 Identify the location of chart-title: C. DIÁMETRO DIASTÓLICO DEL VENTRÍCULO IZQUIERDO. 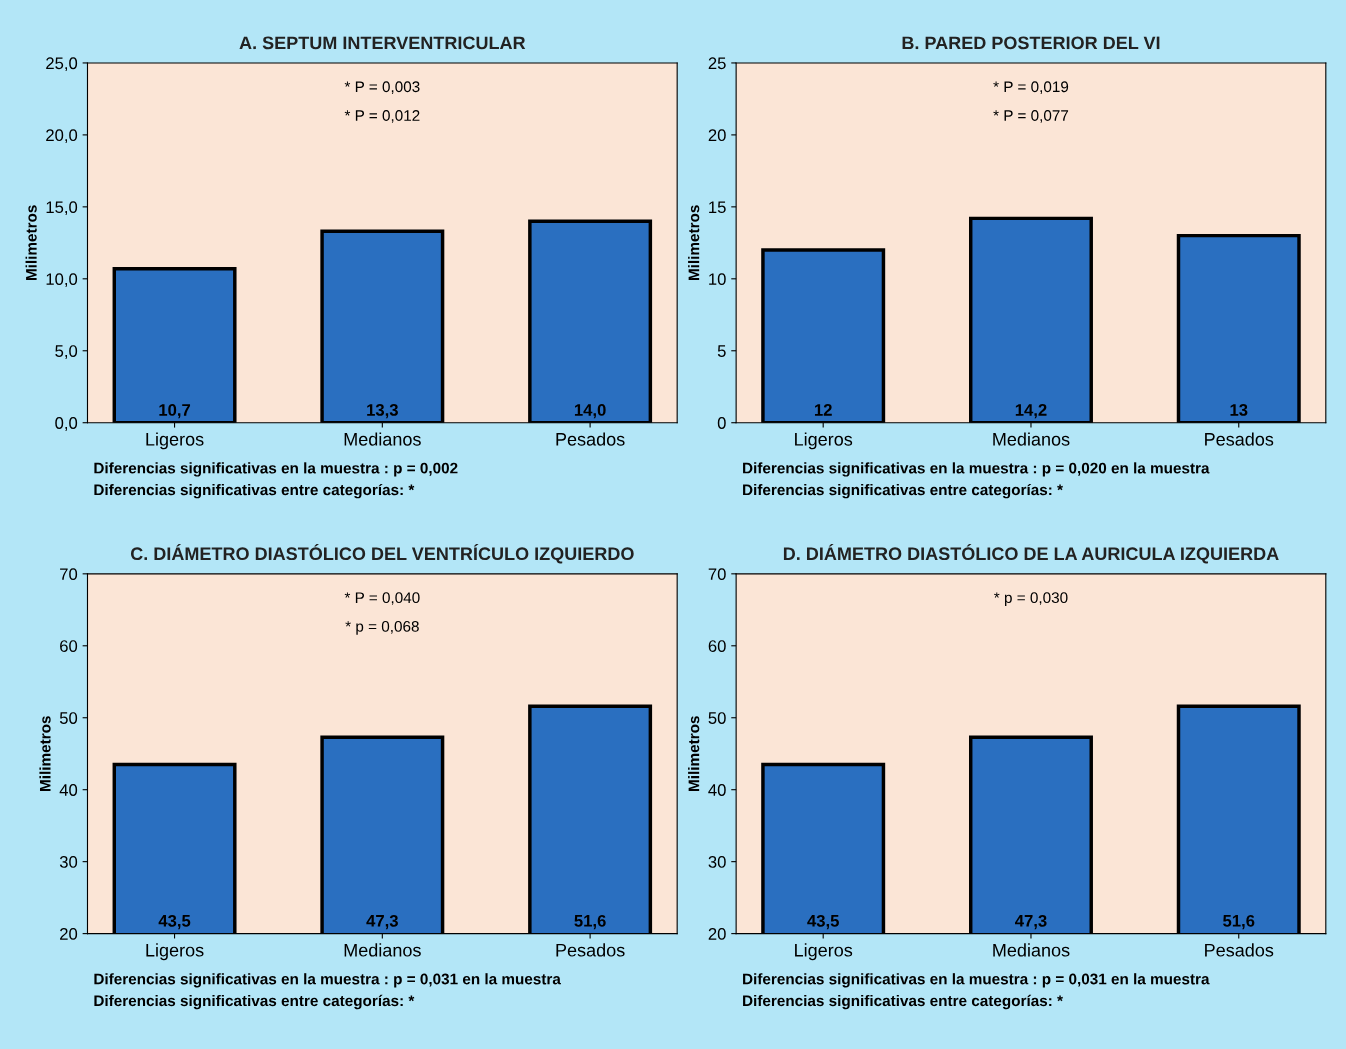
(382, 553).